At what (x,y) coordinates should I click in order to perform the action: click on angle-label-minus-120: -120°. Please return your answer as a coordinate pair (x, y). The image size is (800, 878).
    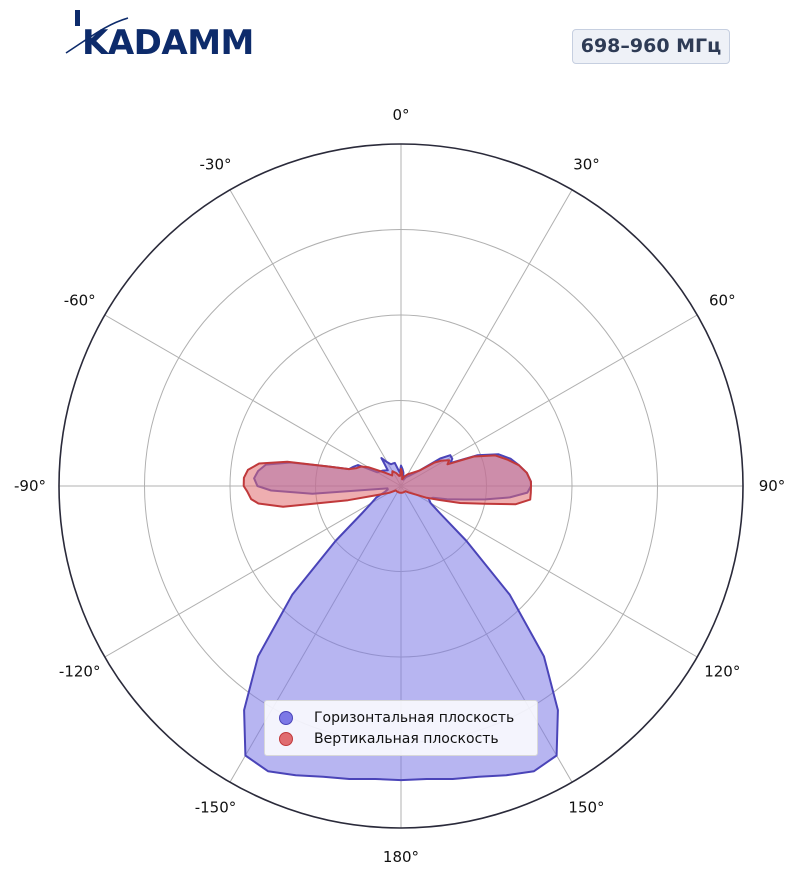
    Looking at the image, I should click on (80, 672).